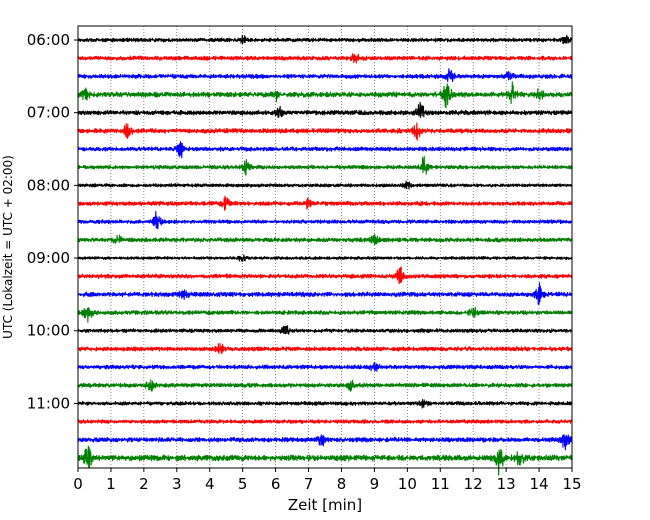 The height and width of the screenshot is (520, 650). I want to click on x-tick-label: 2, so click(144, 484).